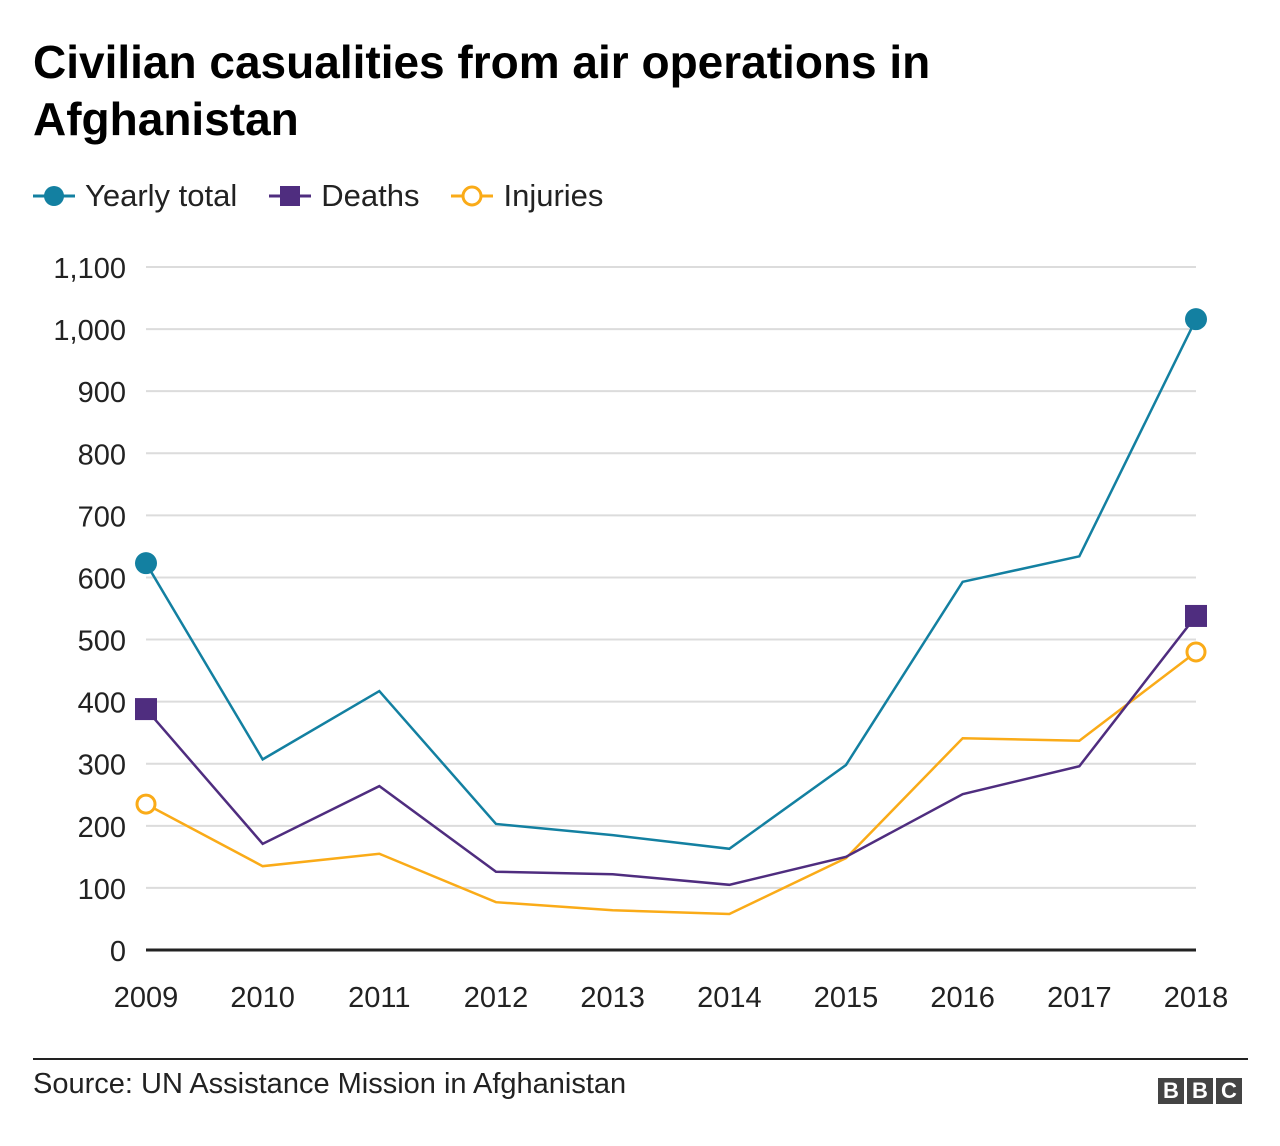 The height and width of the screenshot is (1146, 1280). What do you see at coordinates (472, 196) in the screenshot?
I see `hollow-circle-icon` at bounding box center [472, 196].